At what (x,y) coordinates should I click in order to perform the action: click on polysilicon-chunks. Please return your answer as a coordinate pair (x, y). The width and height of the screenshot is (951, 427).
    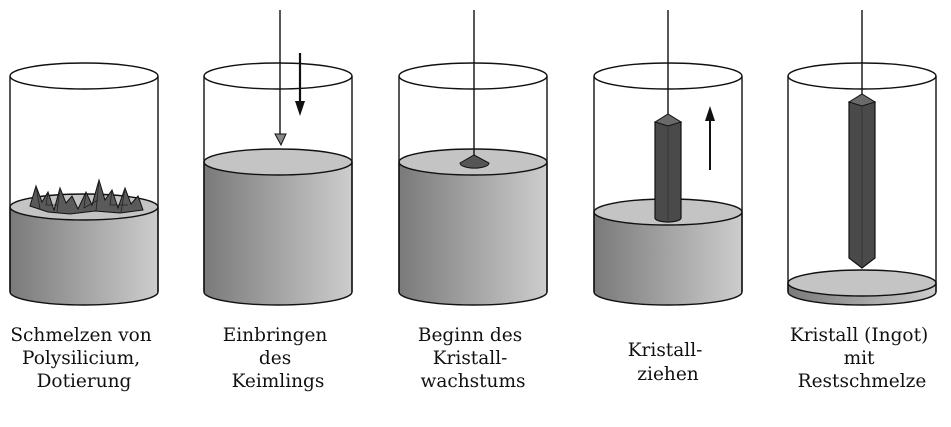
    Looking at the image, I should click on (86, 196).